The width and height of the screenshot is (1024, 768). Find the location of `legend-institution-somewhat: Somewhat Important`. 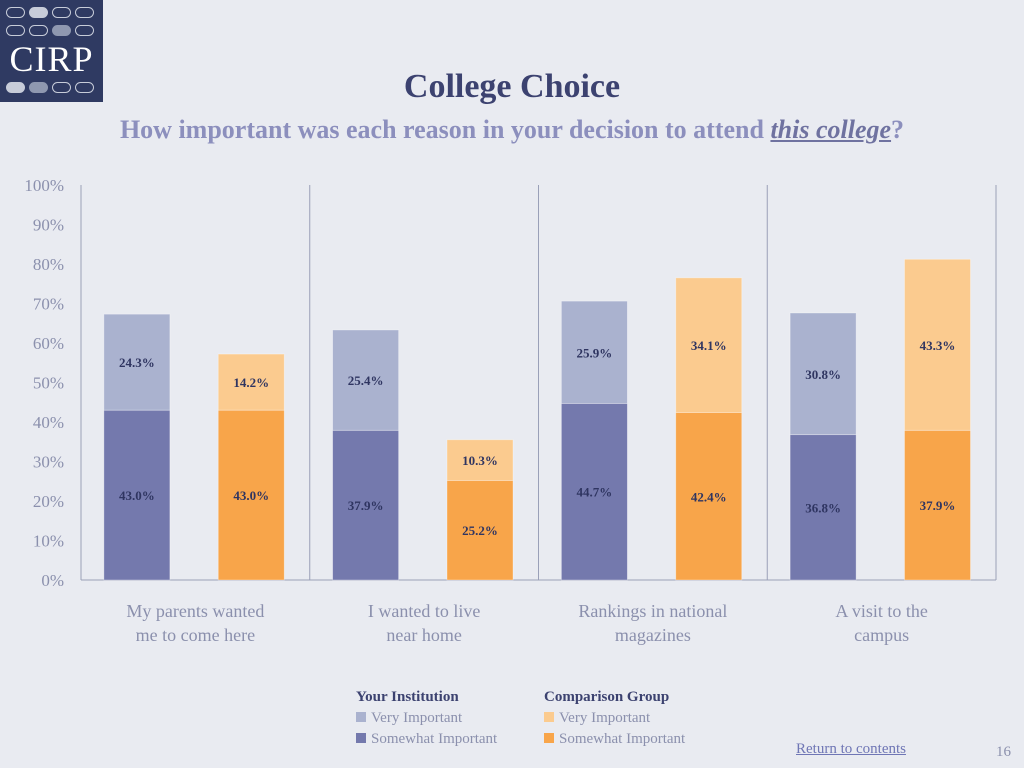

legend-institution-somewhat: Somewhat Important is located at coordinates (426, 739).